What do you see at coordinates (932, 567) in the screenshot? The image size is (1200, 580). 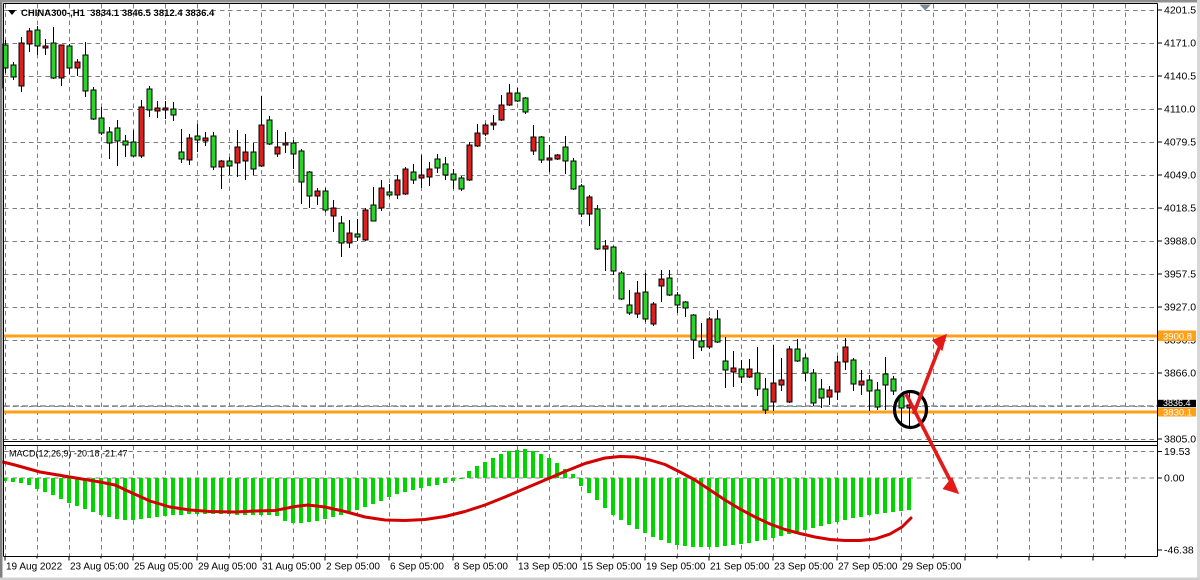 I see `svg-text: 29 Sep 05:00` at bounding box center [932, 567].